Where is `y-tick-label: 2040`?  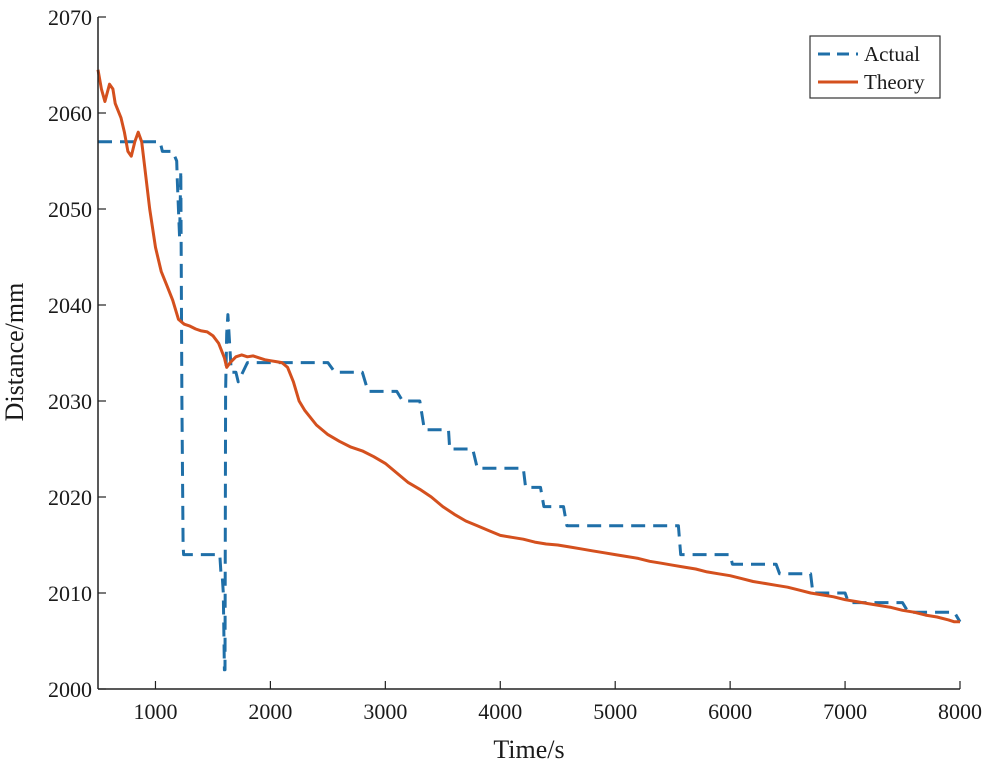
y-tick-label: 2040 is located at coordinates (70, 305).